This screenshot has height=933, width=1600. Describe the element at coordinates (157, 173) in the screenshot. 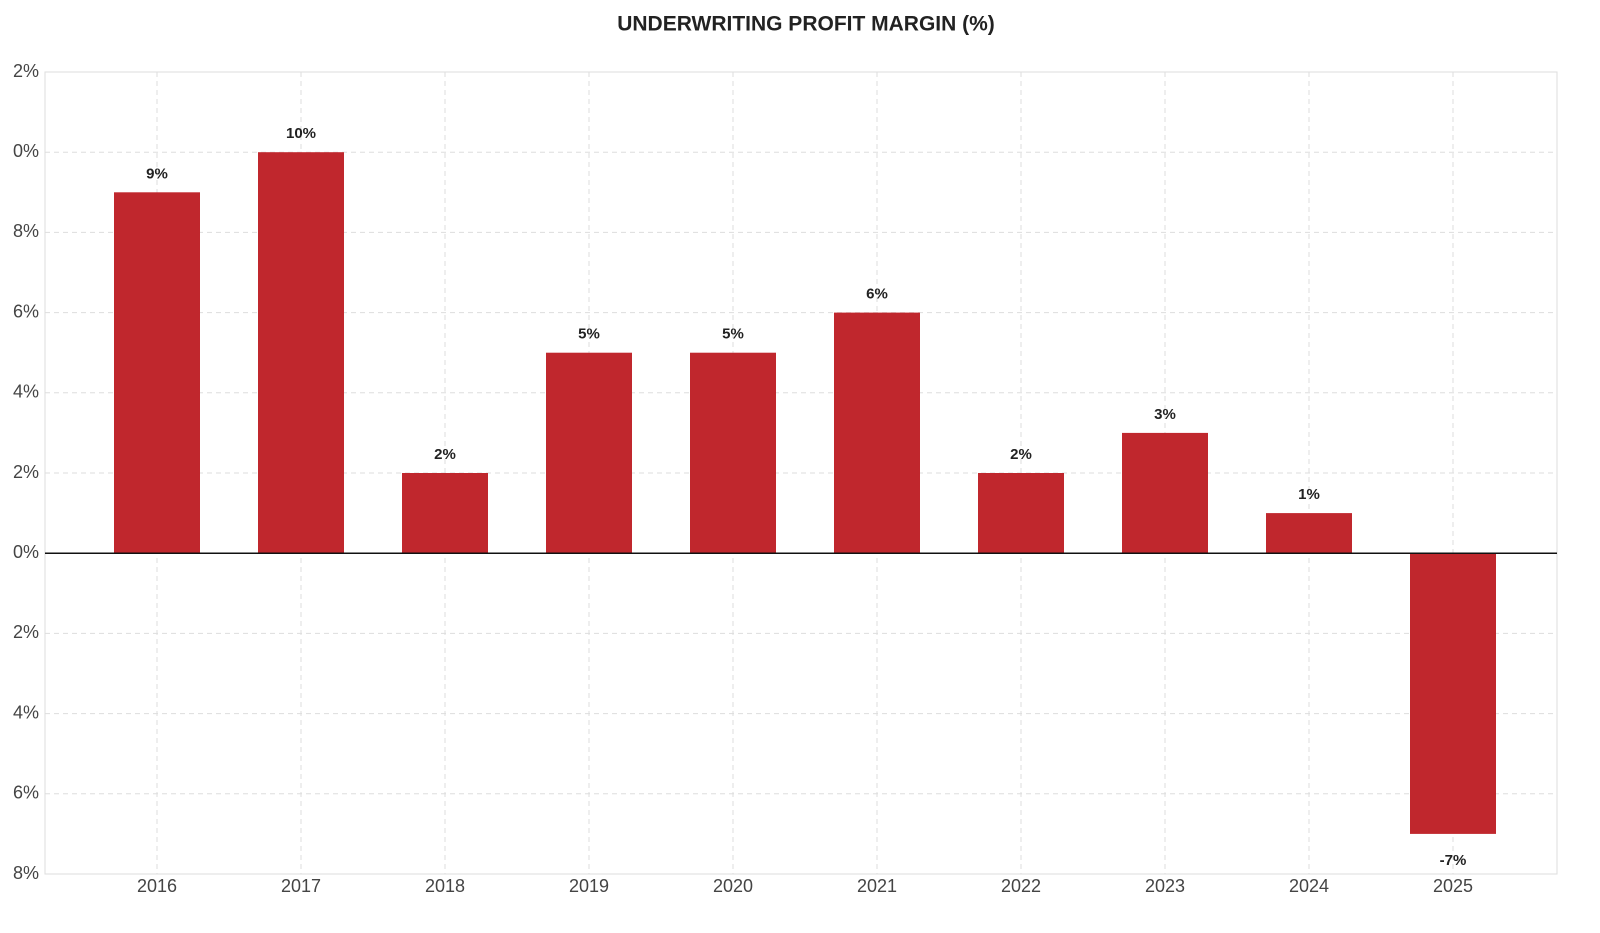

I see `value-label: 9%` at that location.